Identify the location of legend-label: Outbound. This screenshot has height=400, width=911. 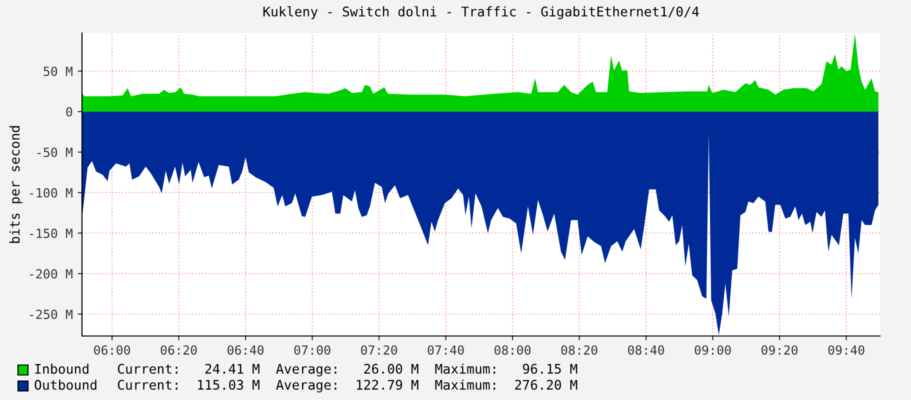
(65, 385).